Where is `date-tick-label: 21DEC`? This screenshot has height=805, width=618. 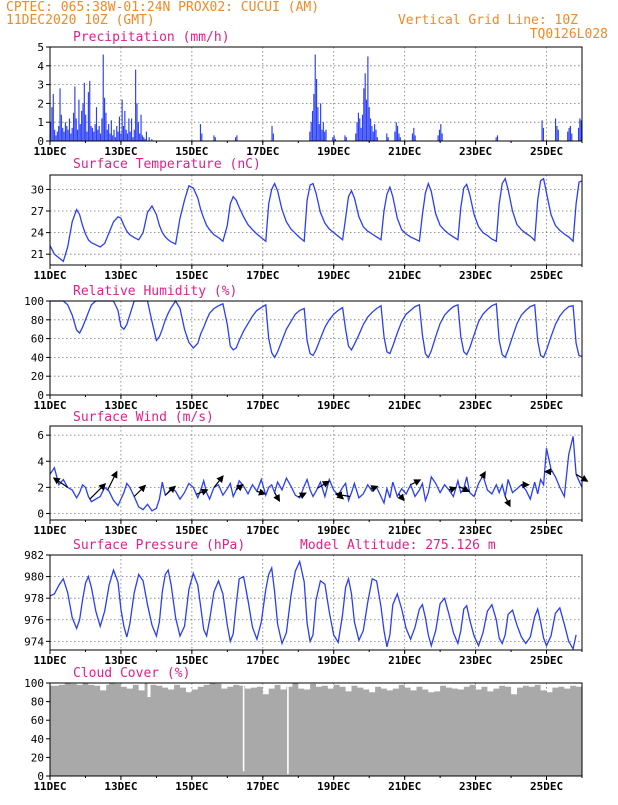 date-tick-label: 21DEC is located at coordinates (404, 275).